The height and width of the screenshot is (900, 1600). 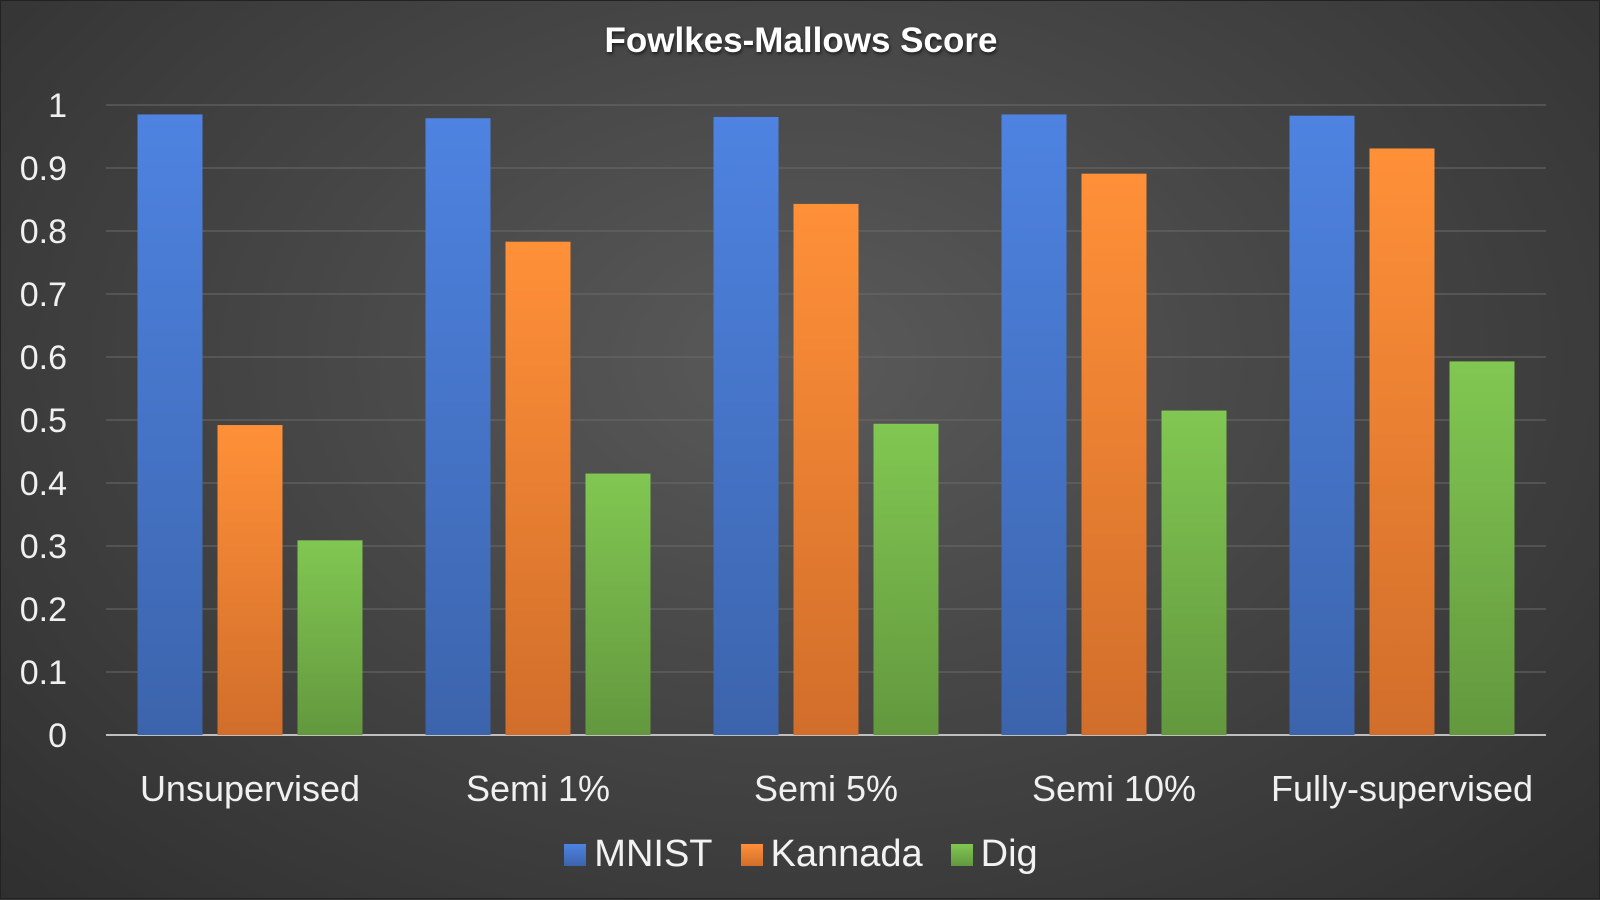 I want to click on legend-item-mnist: MNIST, so click(x=638, y=854).